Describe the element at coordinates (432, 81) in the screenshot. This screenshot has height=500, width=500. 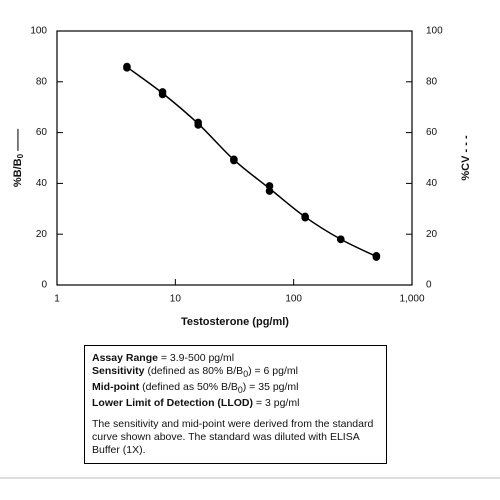
I see `y2-tick-label: 80` at that location.